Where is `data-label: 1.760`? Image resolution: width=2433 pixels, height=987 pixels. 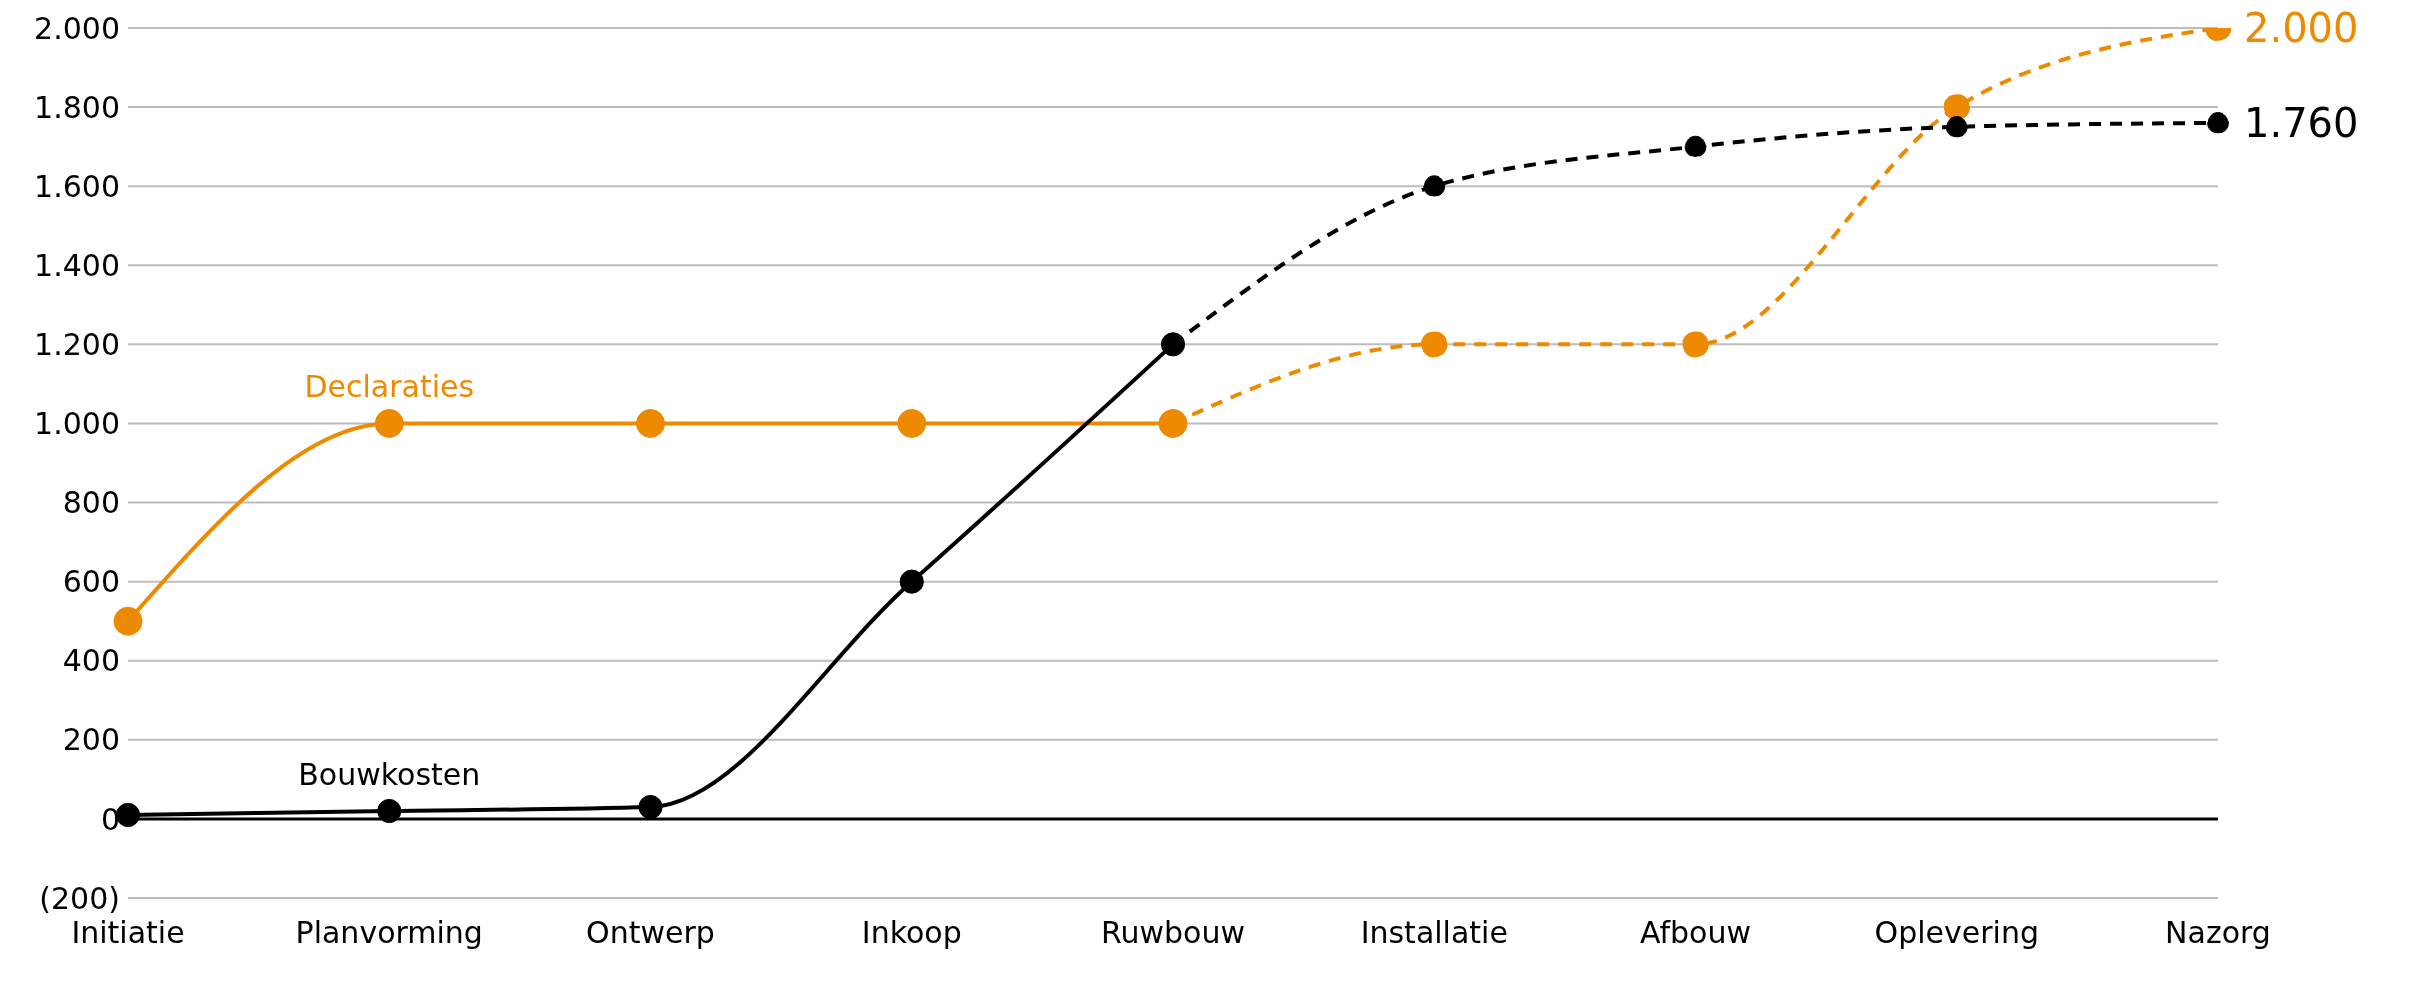
data-label: 1.760 is located at coordinates (2301, 122).